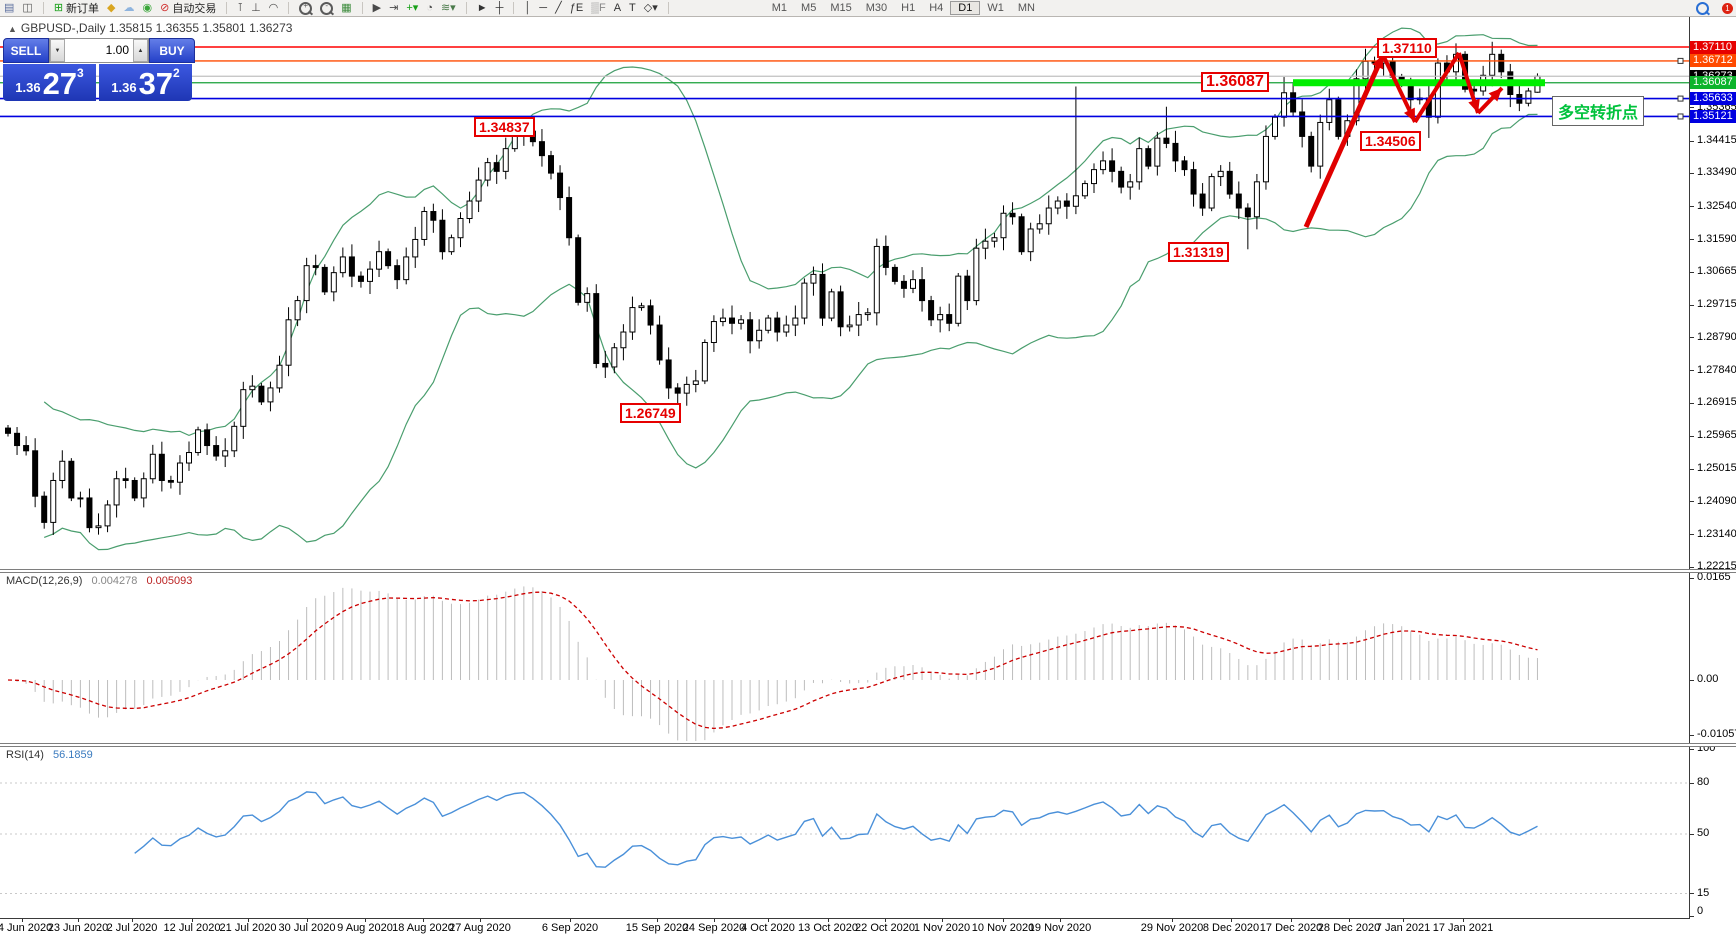 The width and height of the screenshot is (1736, 939). What do you see at coordinates (1198, 252) in the screenshot?
I see `price-annotation: 1.31319` at bounding box center [1198, 252].